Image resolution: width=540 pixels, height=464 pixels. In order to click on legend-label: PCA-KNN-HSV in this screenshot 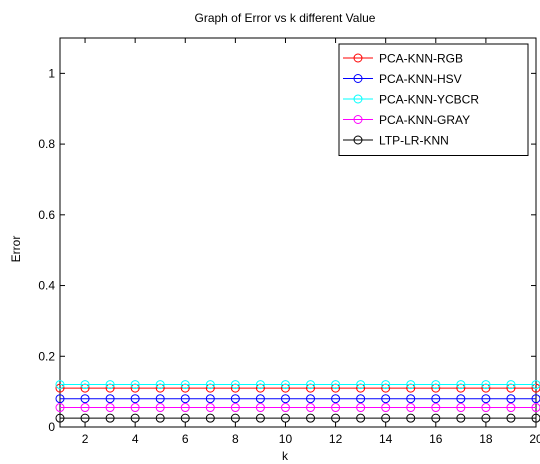, I will do `click(420, 79)`.